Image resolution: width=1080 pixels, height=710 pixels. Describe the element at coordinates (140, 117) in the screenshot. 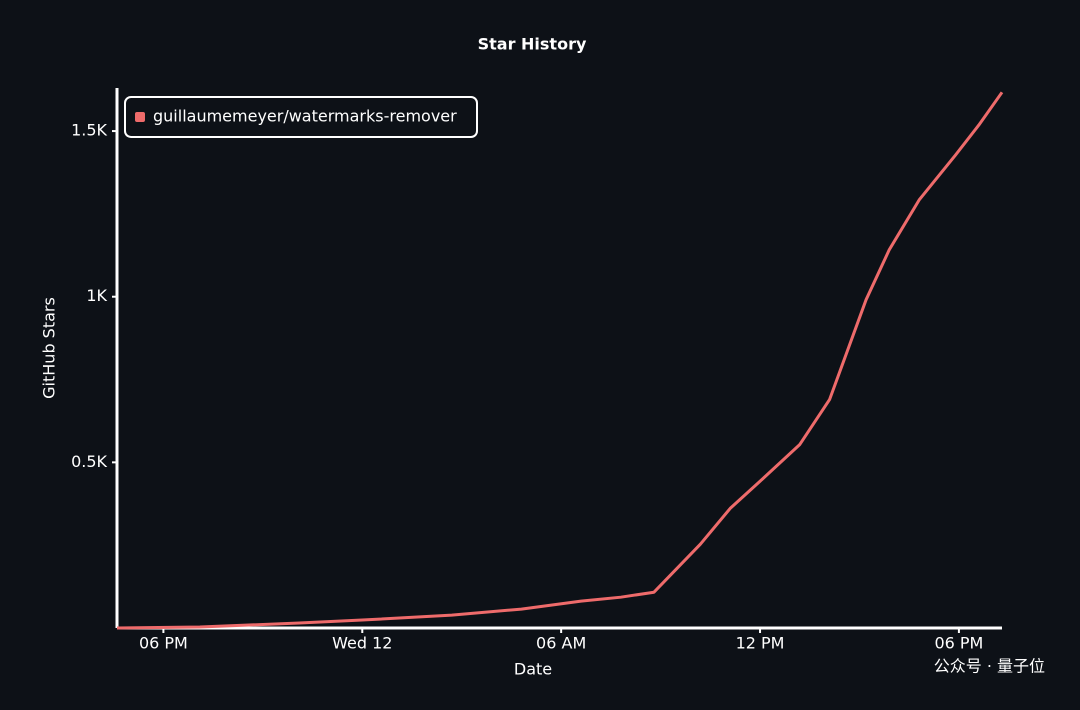

I see `legend-swatch` at that location.